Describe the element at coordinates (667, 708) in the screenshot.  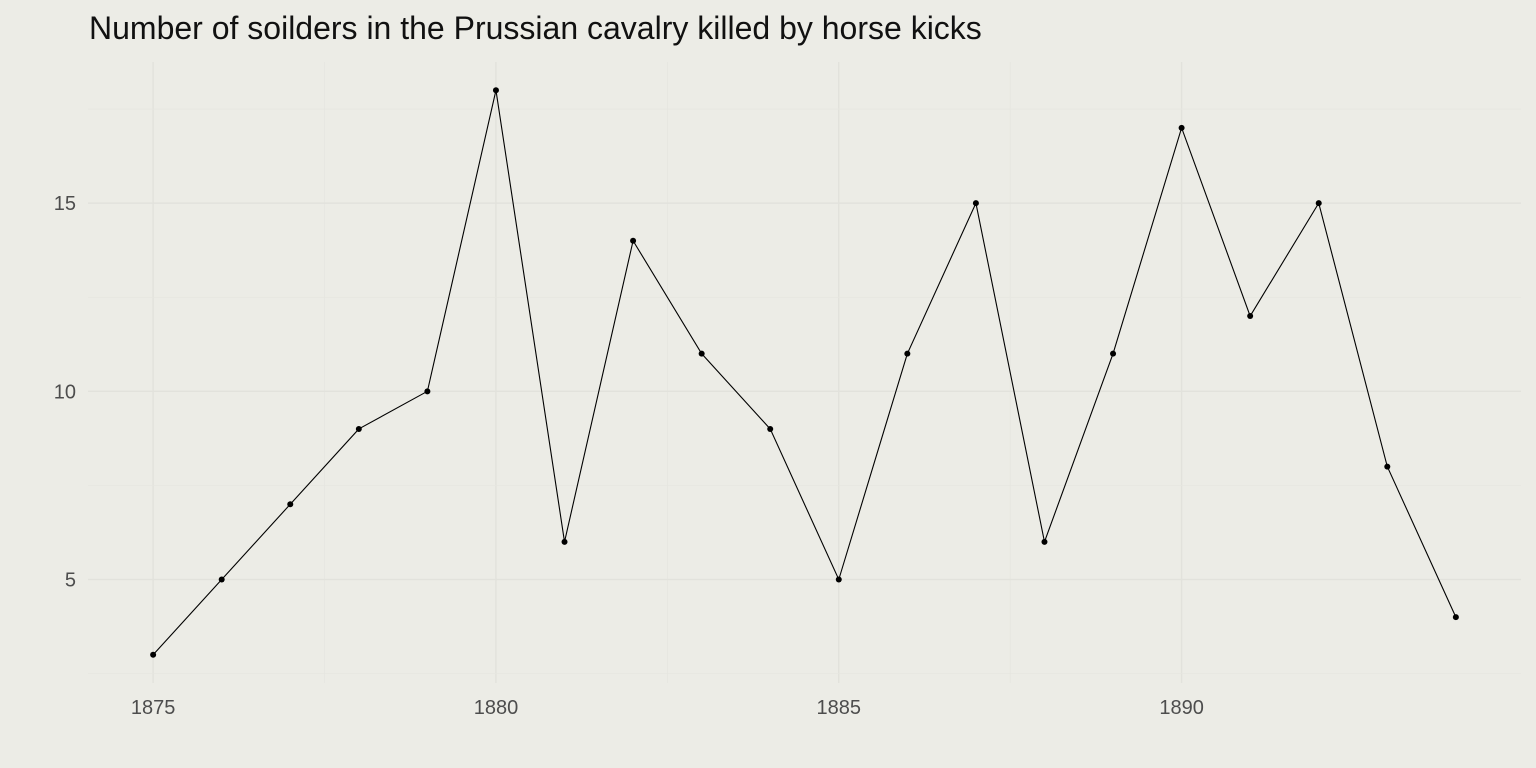
I see `x-axis-ticks: 1875 1880 1885 1890` at that location.